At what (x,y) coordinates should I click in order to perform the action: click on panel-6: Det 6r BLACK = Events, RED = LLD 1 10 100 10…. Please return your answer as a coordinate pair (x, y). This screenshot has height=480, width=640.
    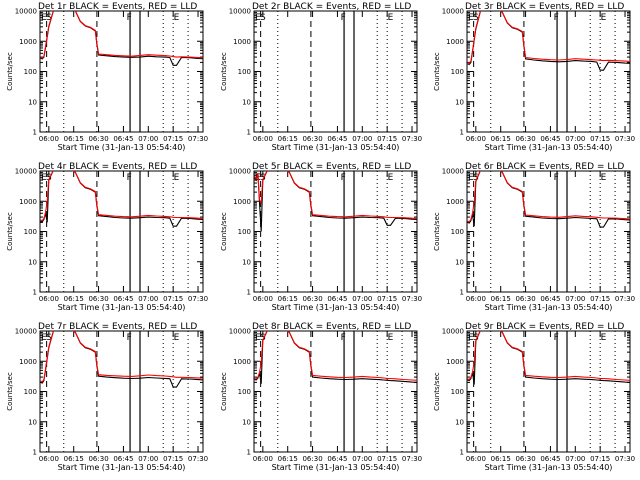
    Looking at the image, I should click on (534, 237).